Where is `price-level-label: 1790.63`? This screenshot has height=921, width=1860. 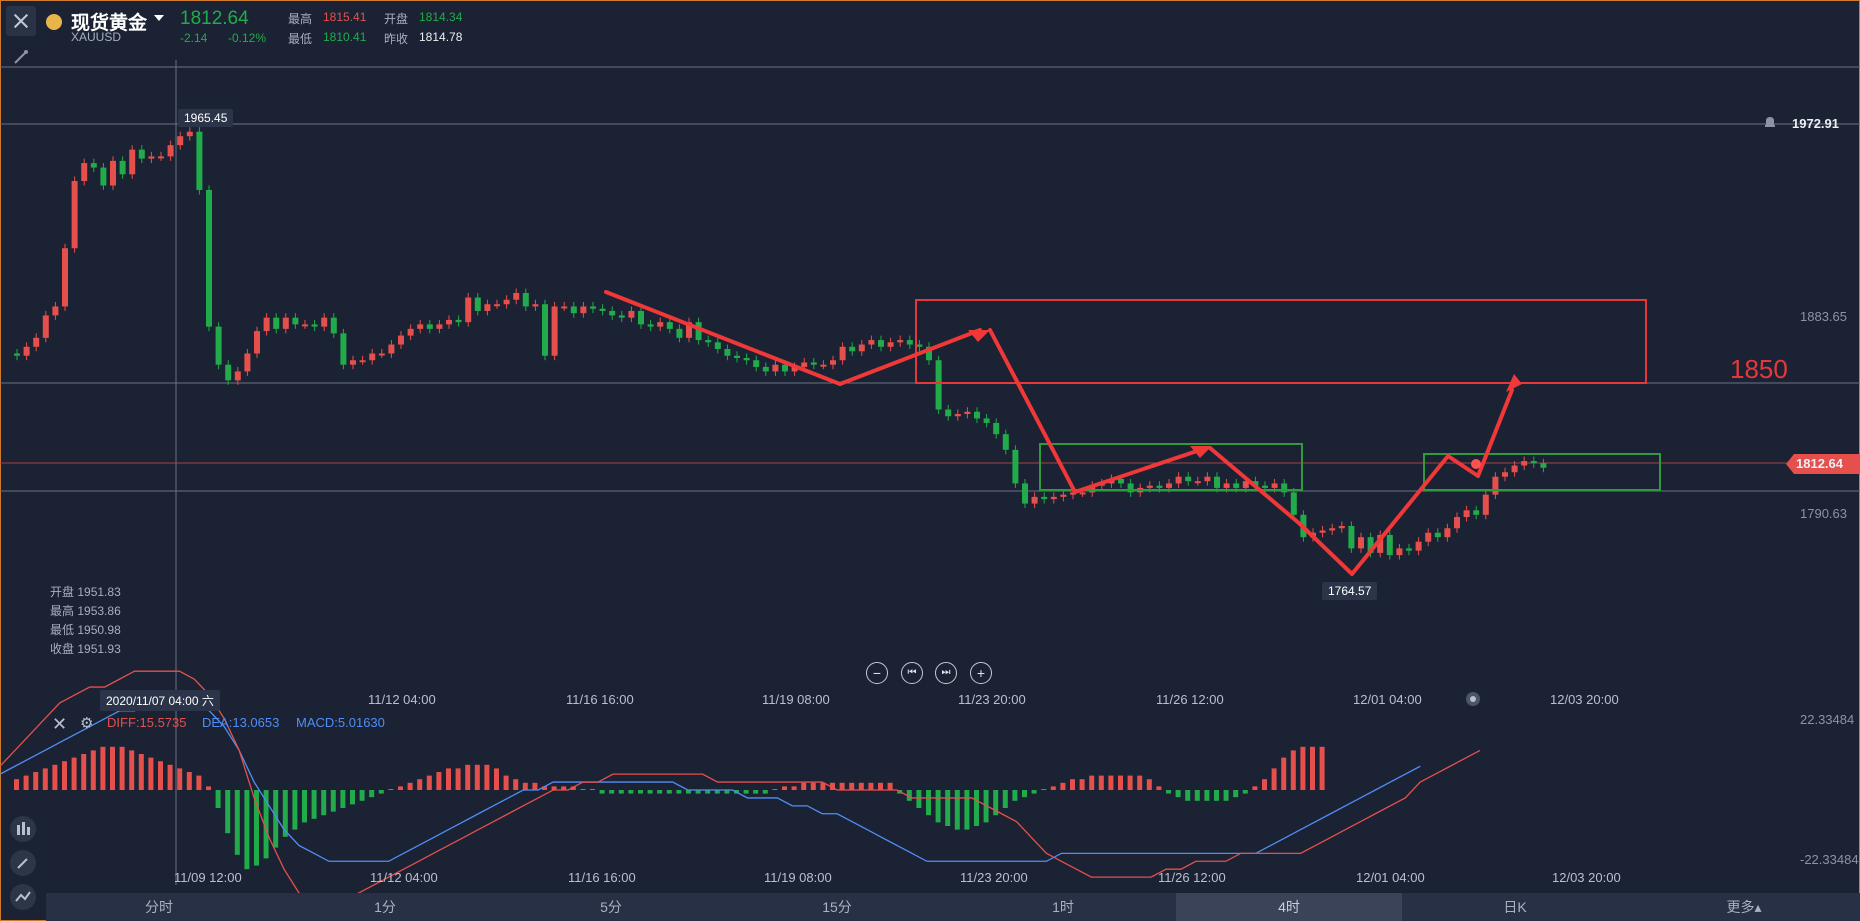
price-level-label: 1790.63 is located at coordinates (1823, 513).